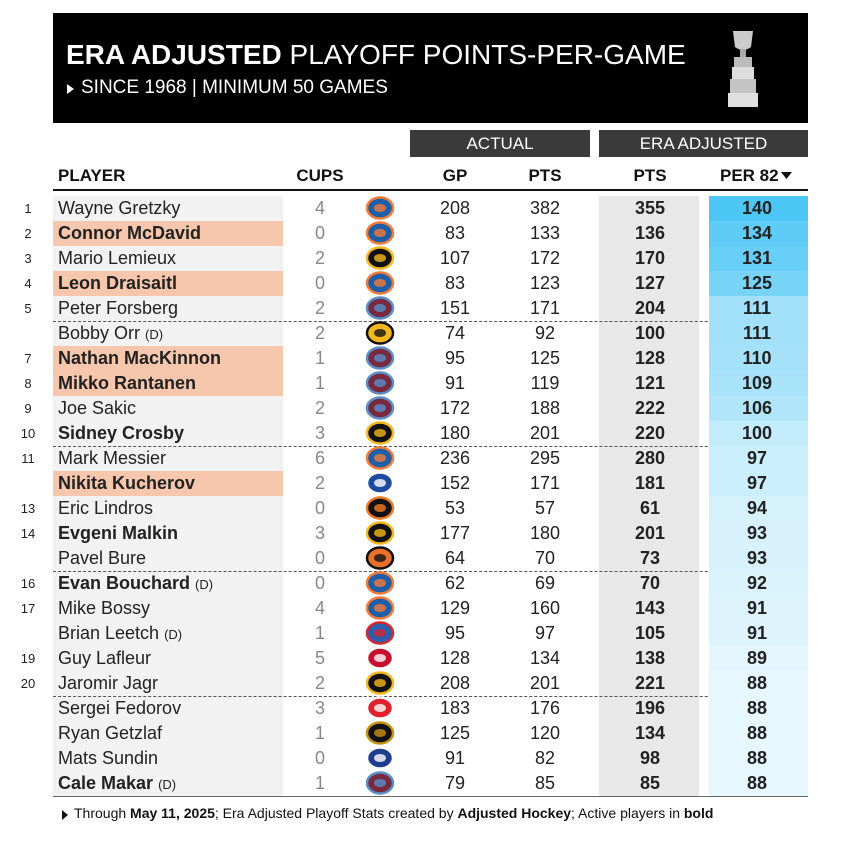  I want to click on adj-pts: 221, so click(650, 683).